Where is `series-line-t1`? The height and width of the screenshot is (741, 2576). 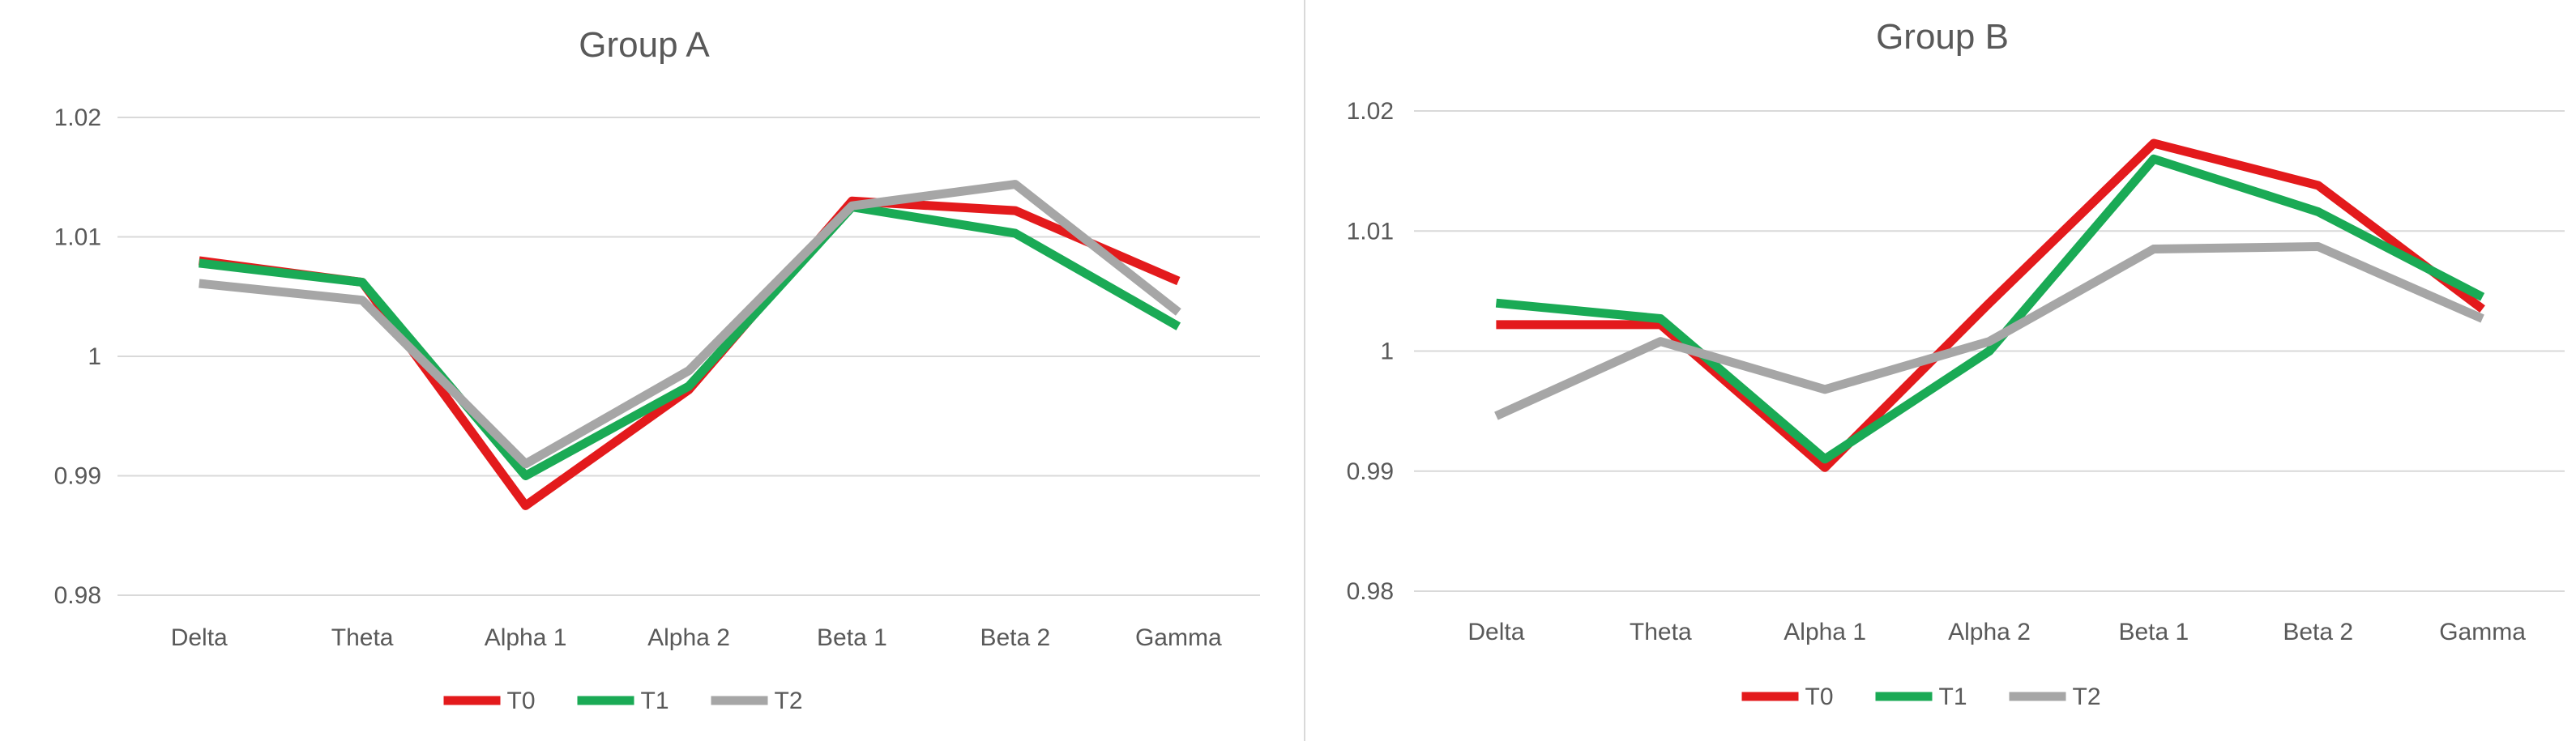
series-line-t1 is located at coordinates (690, 341).